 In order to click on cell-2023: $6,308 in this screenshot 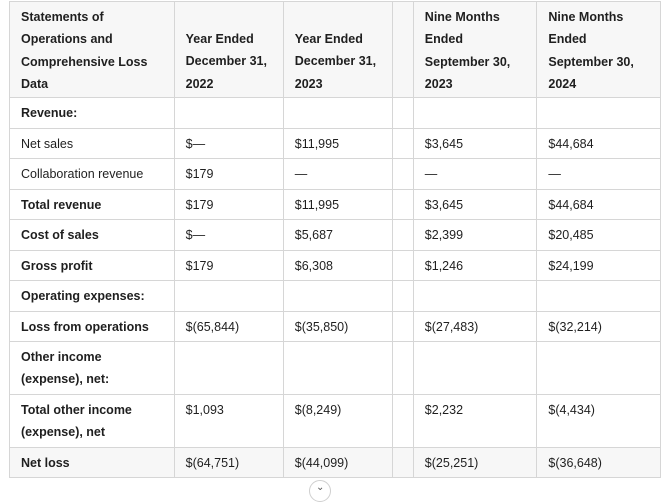, I will do `click(337, 265)`.